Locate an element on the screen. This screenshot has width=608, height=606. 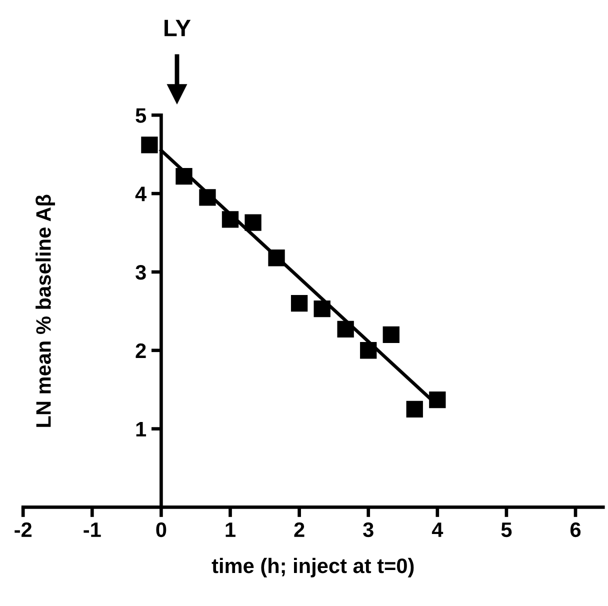
y-tick-label: 1 is located at coordinates (141, 429).